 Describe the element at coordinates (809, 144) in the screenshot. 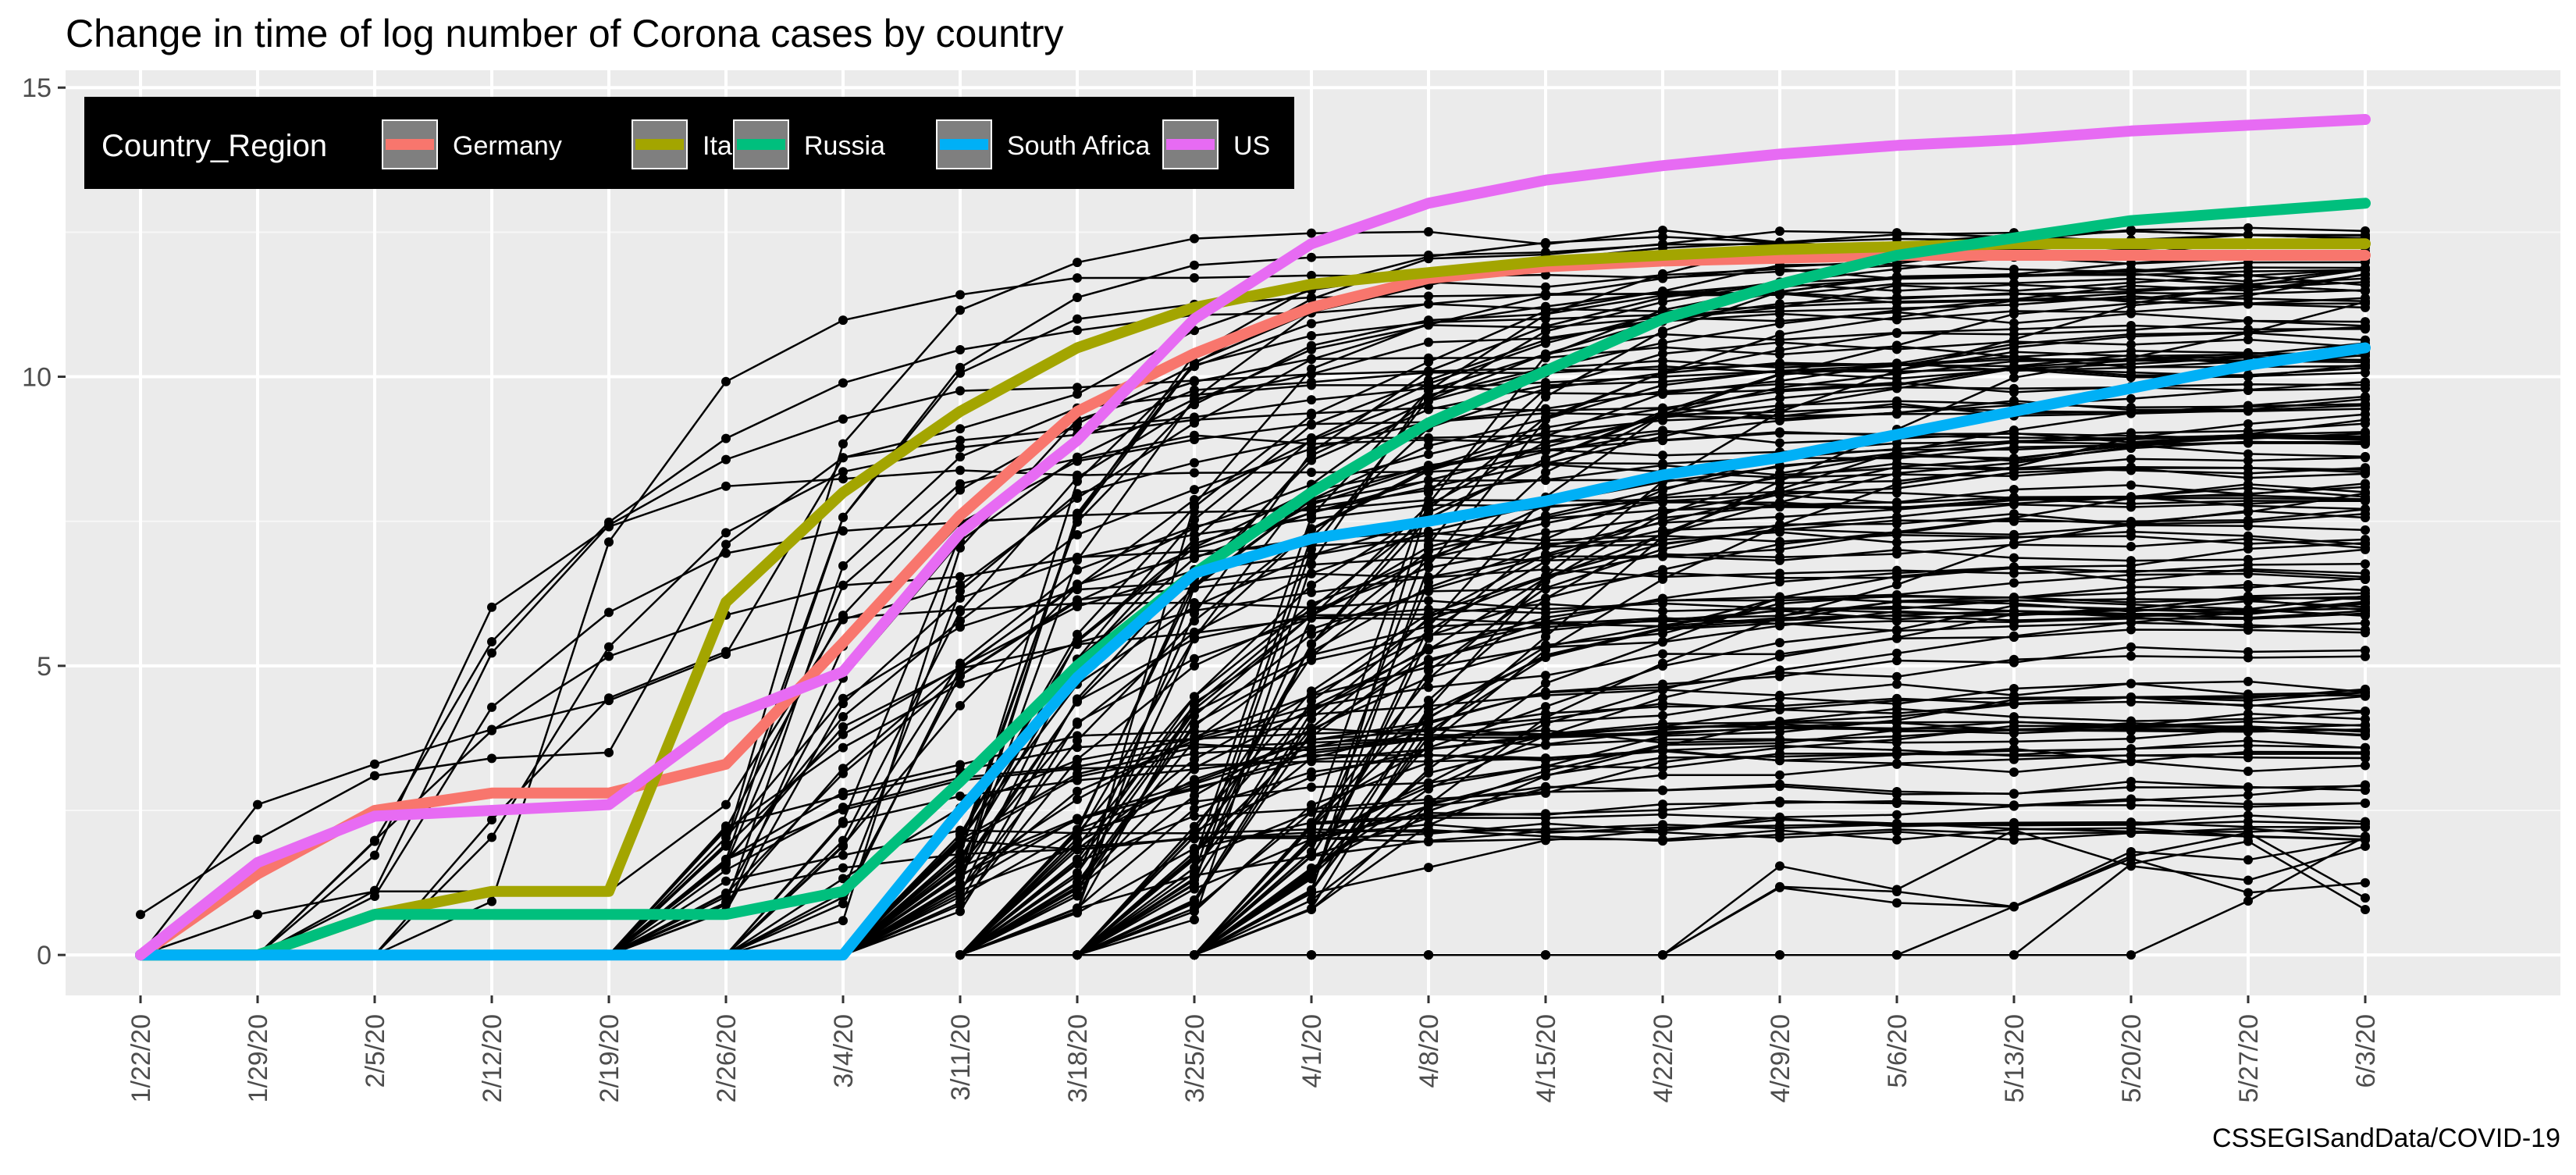

I see `legend-item: Russia` at that location.